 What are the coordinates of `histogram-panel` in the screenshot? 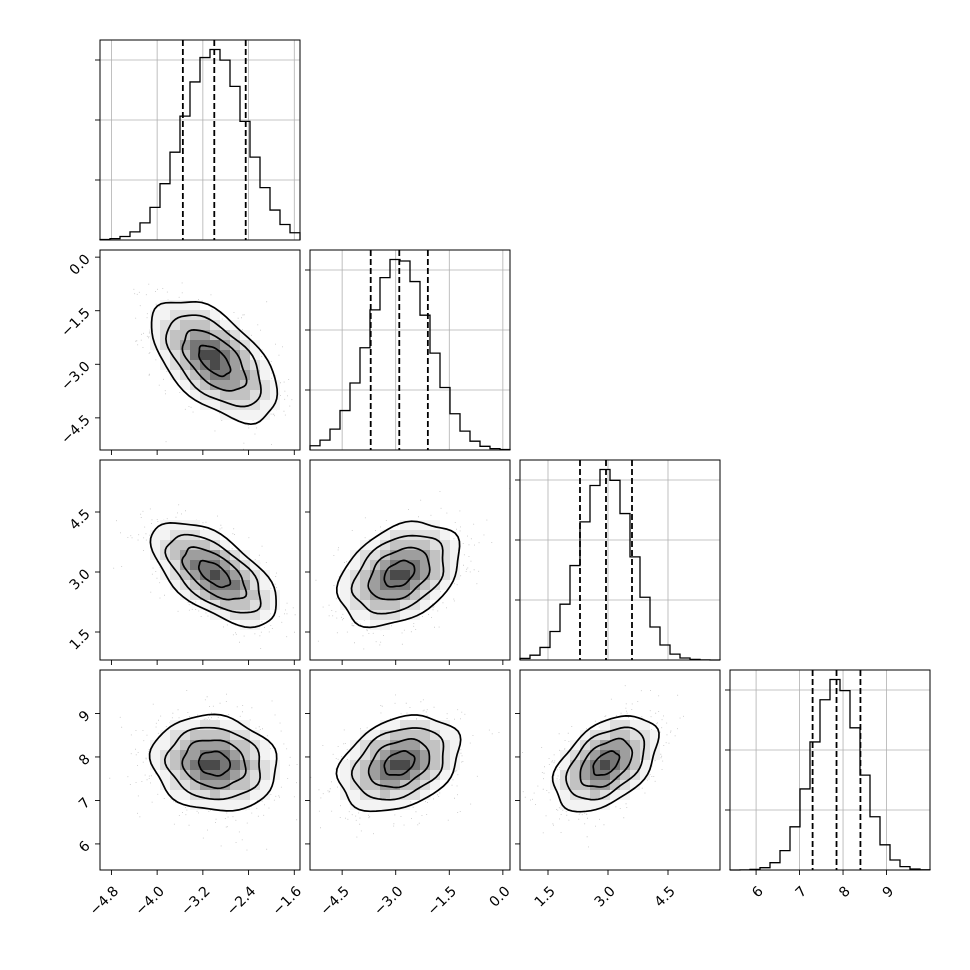 It's located at (408, 350).